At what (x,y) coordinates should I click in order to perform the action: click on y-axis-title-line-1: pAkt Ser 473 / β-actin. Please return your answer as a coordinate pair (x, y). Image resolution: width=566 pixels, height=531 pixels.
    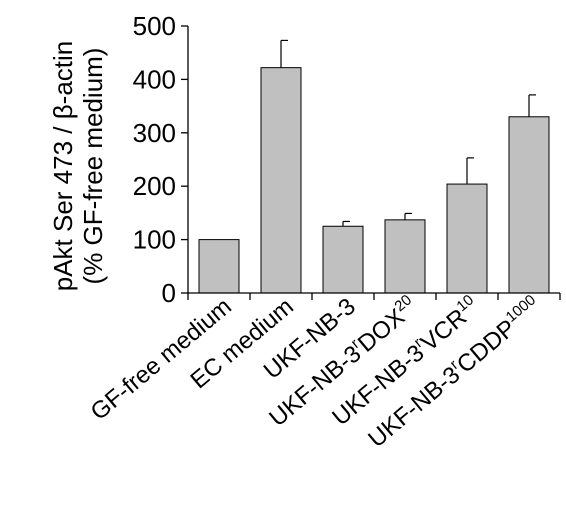
    Looking at the image, I should click on (63, 166).